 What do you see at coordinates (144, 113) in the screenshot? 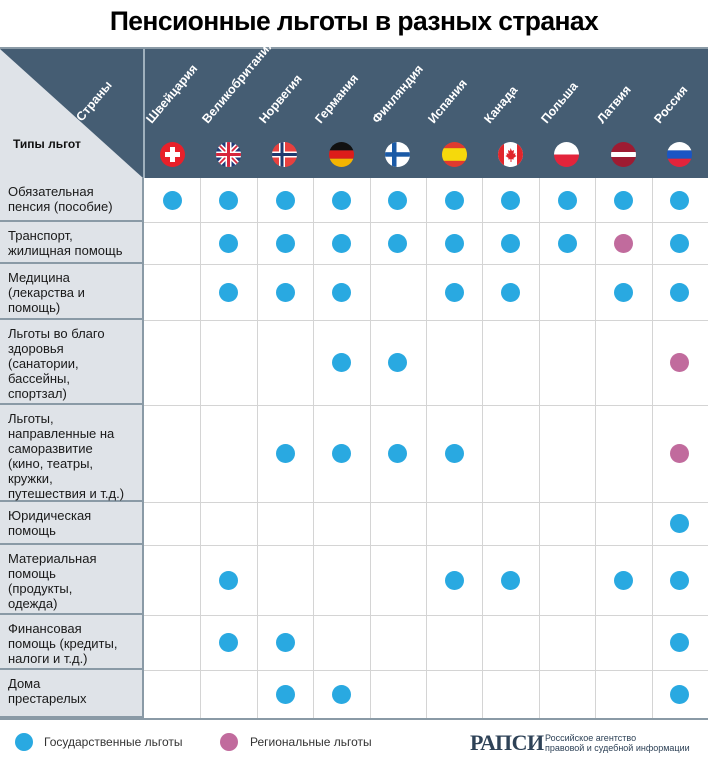
I see `header-divider` at bounding box center [144, 113].